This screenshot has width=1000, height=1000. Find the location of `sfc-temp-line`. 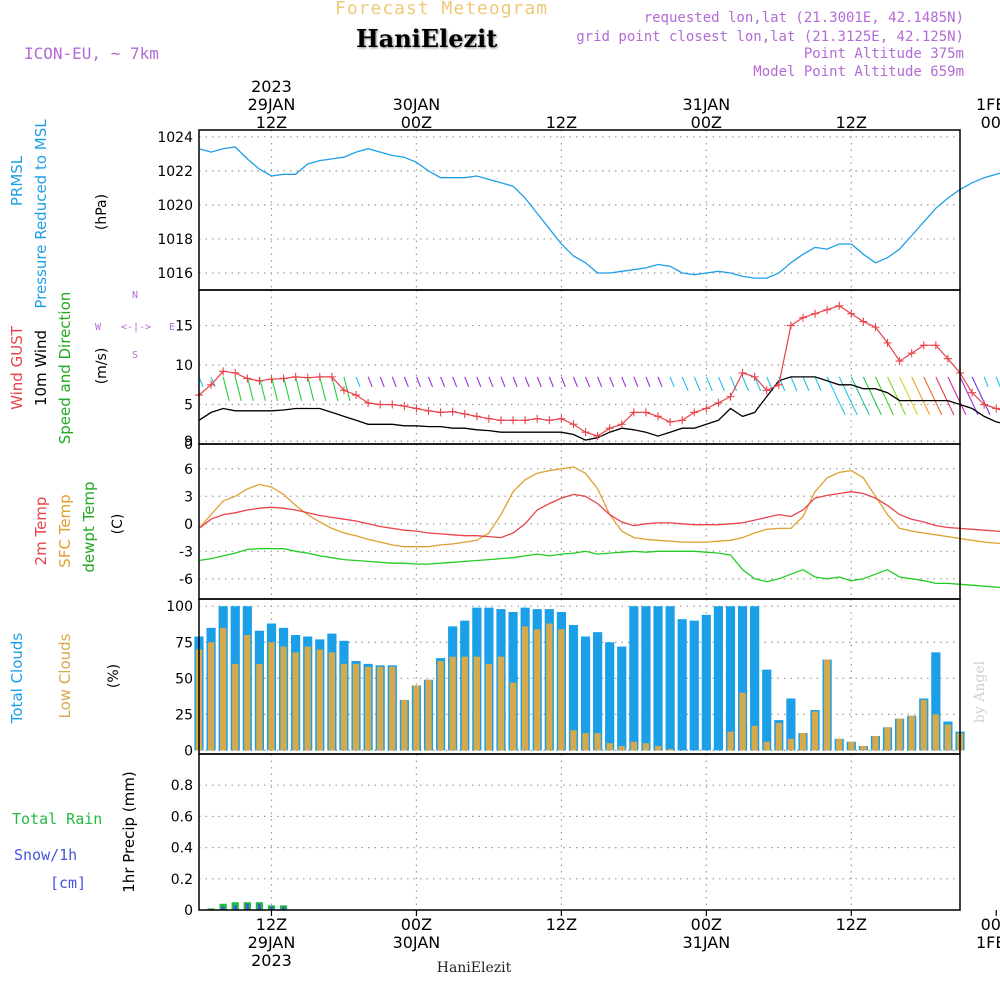

sfc-temp-line is located at coordinates (599, 507).